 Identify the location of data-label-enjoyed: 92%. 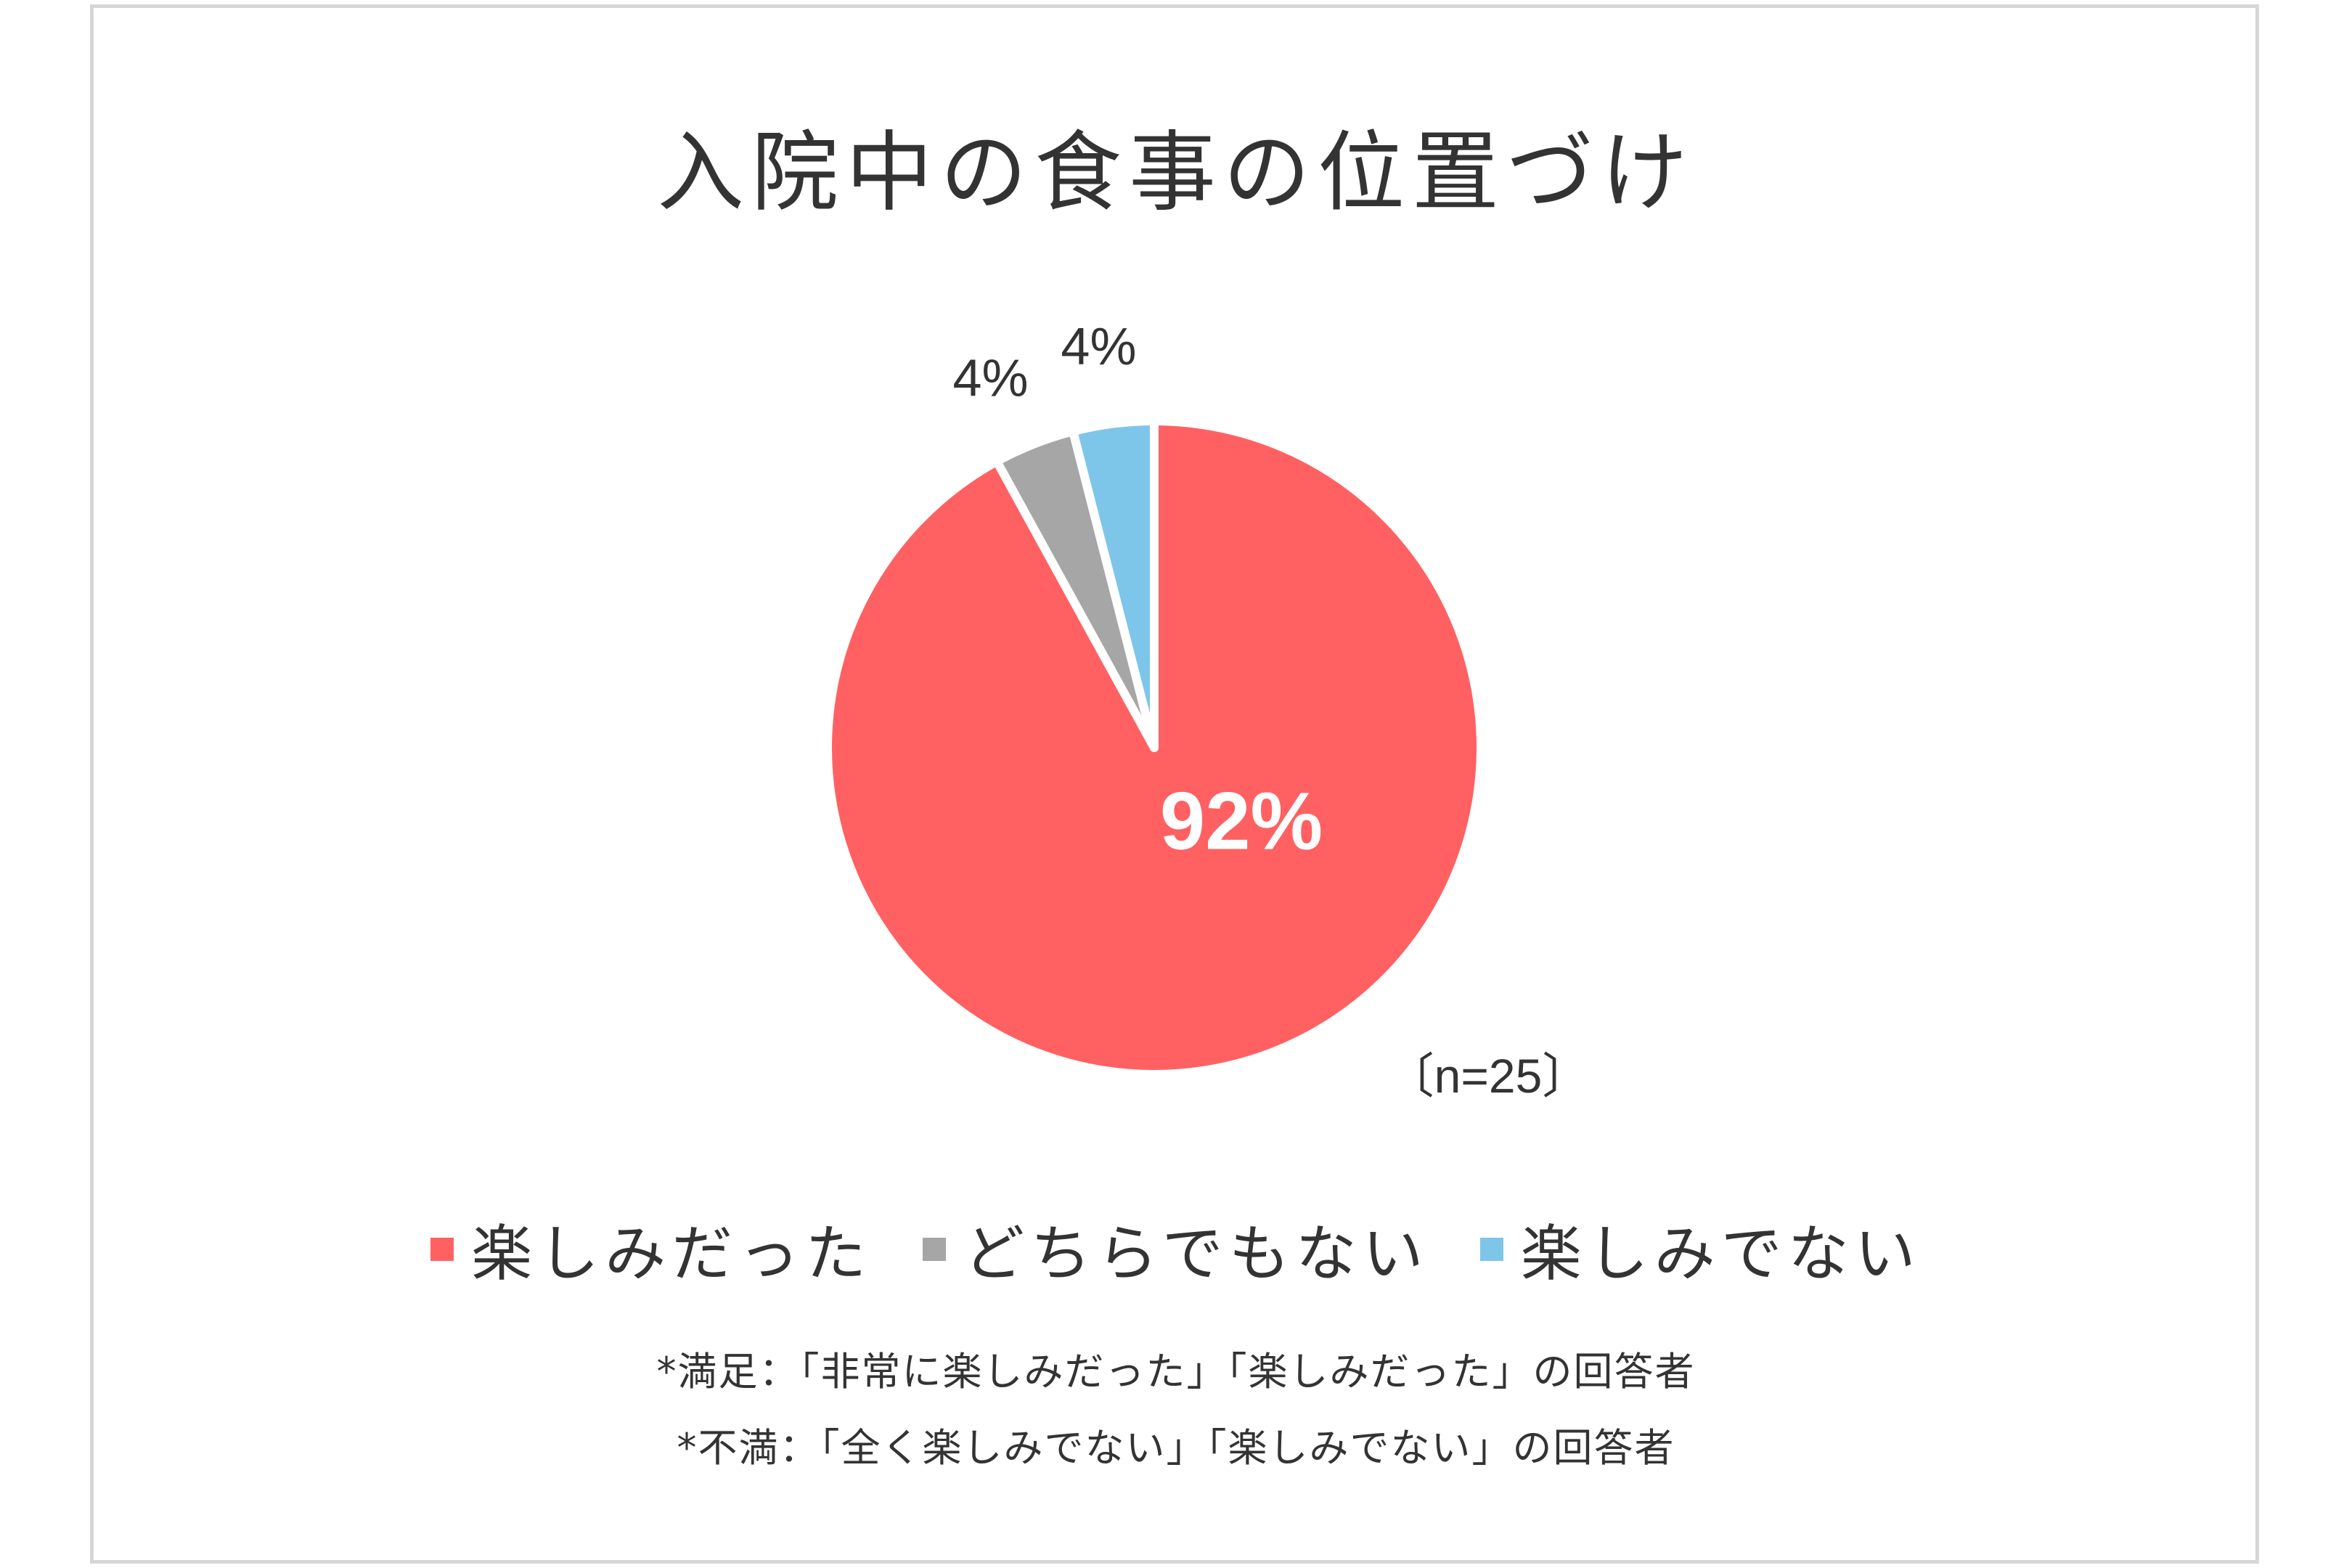
(1241, 822).